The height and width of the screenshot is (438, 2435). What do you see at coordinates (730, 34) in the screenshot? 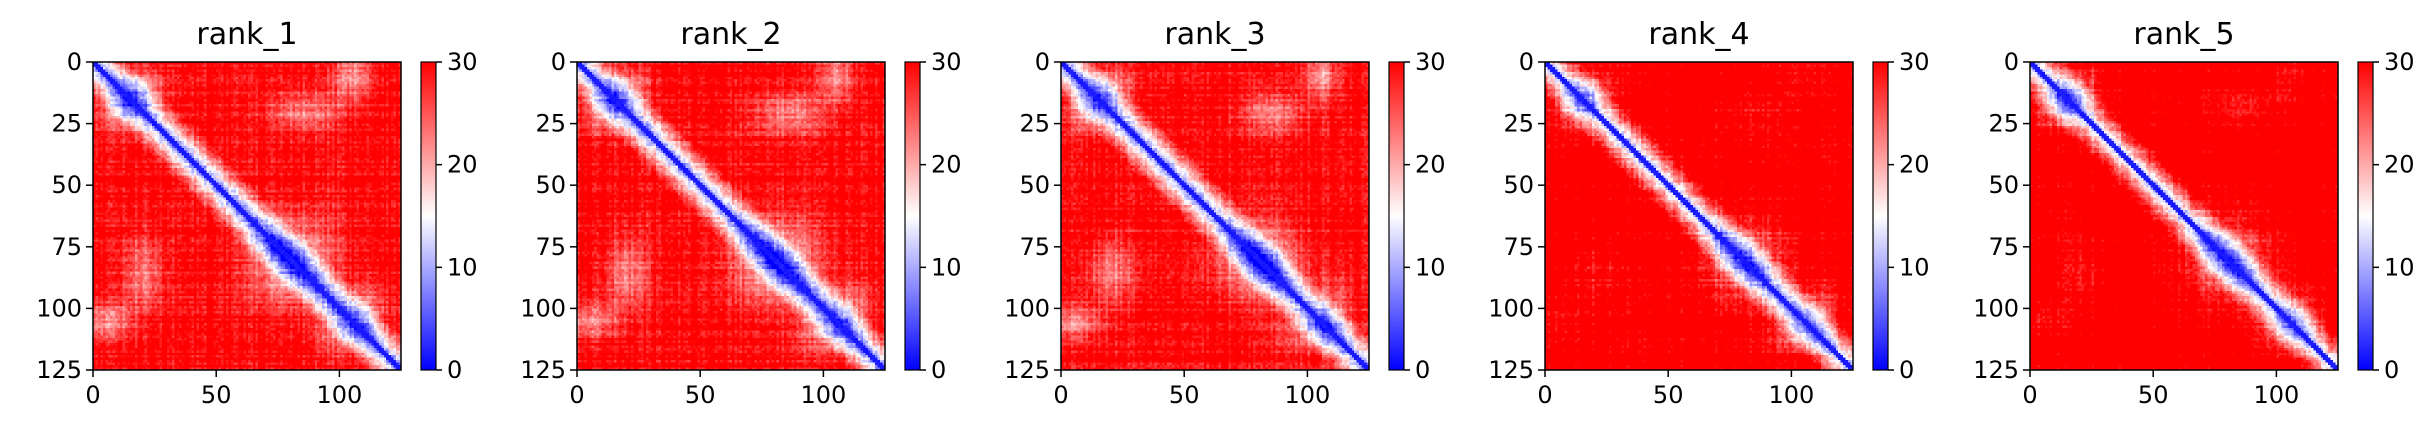
I see `panel-title: rank_2` at bounding box center [730, 34].